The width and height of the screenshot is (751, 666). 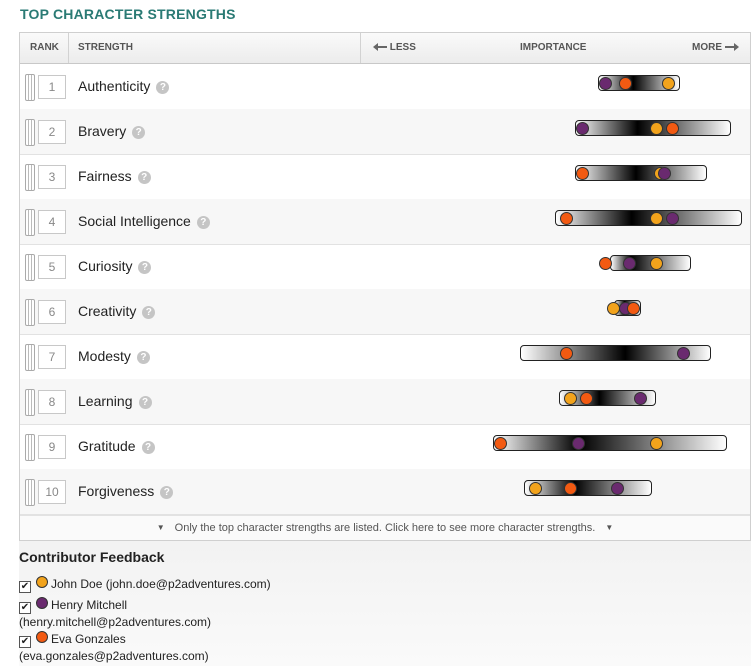 What do you see at coordinates (52, 132) in the screenshot?
I see `rank-input: 2` at bounding box center [52, 132].